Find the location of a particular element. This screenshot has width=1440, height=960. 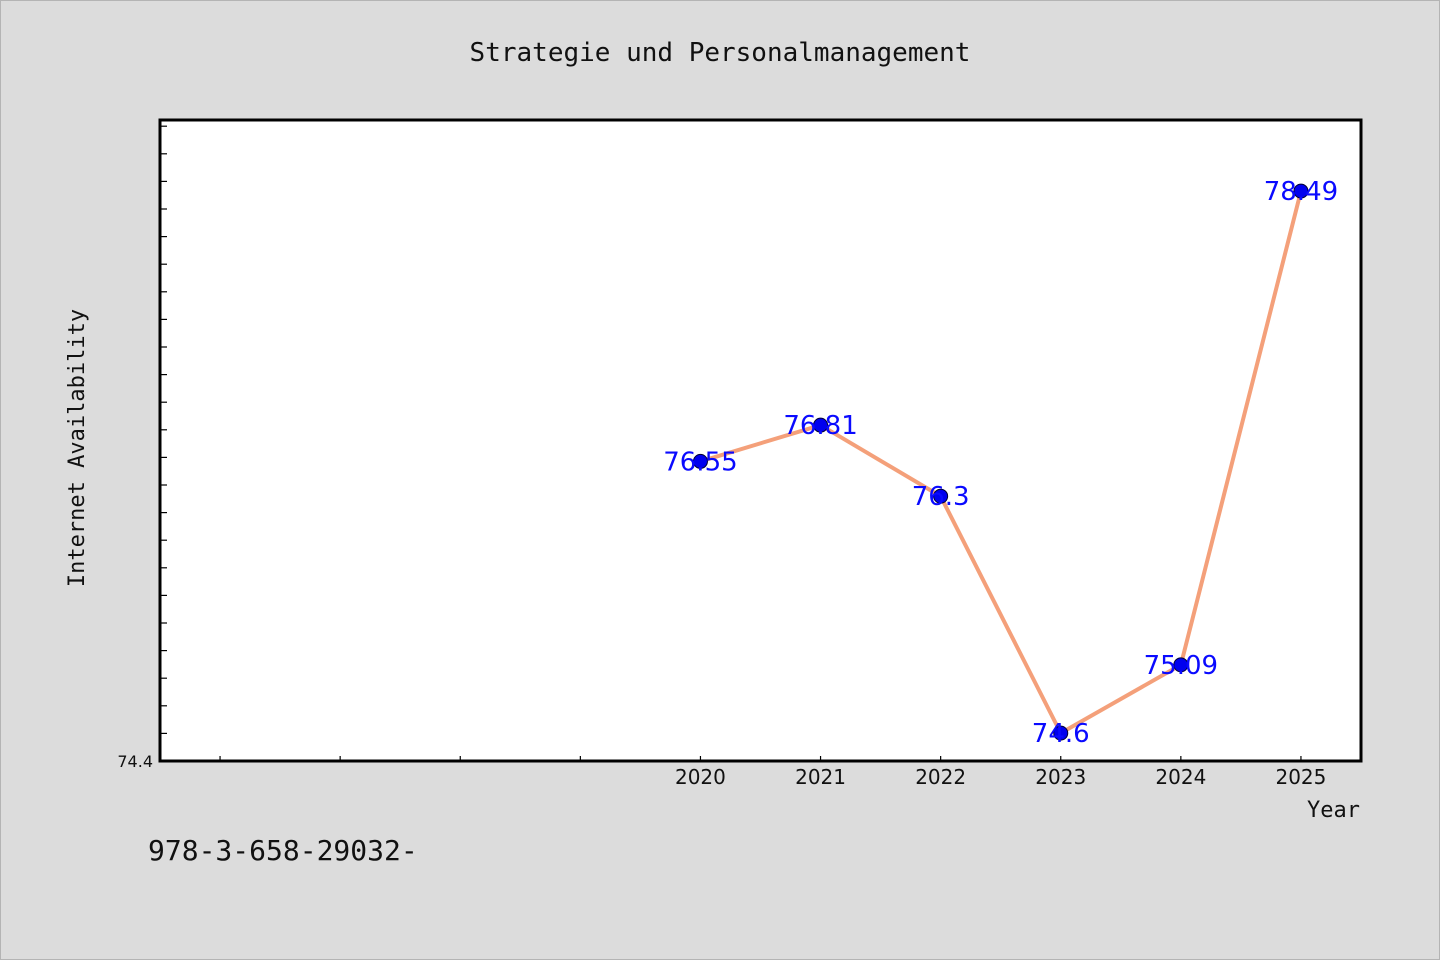

data-label: 76.3 is located at coordinates (941, 497).